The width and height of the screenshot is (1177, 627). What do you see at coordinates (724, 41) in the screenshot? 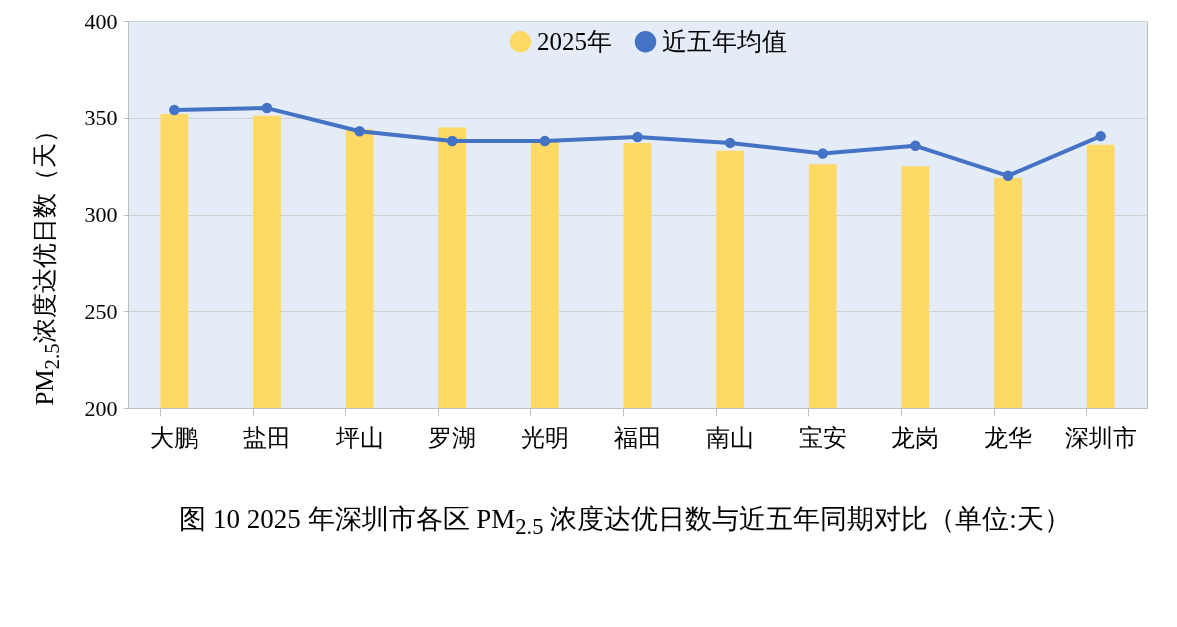
I see `legend-label: 近五年均值` at bounding box center [724, 41].